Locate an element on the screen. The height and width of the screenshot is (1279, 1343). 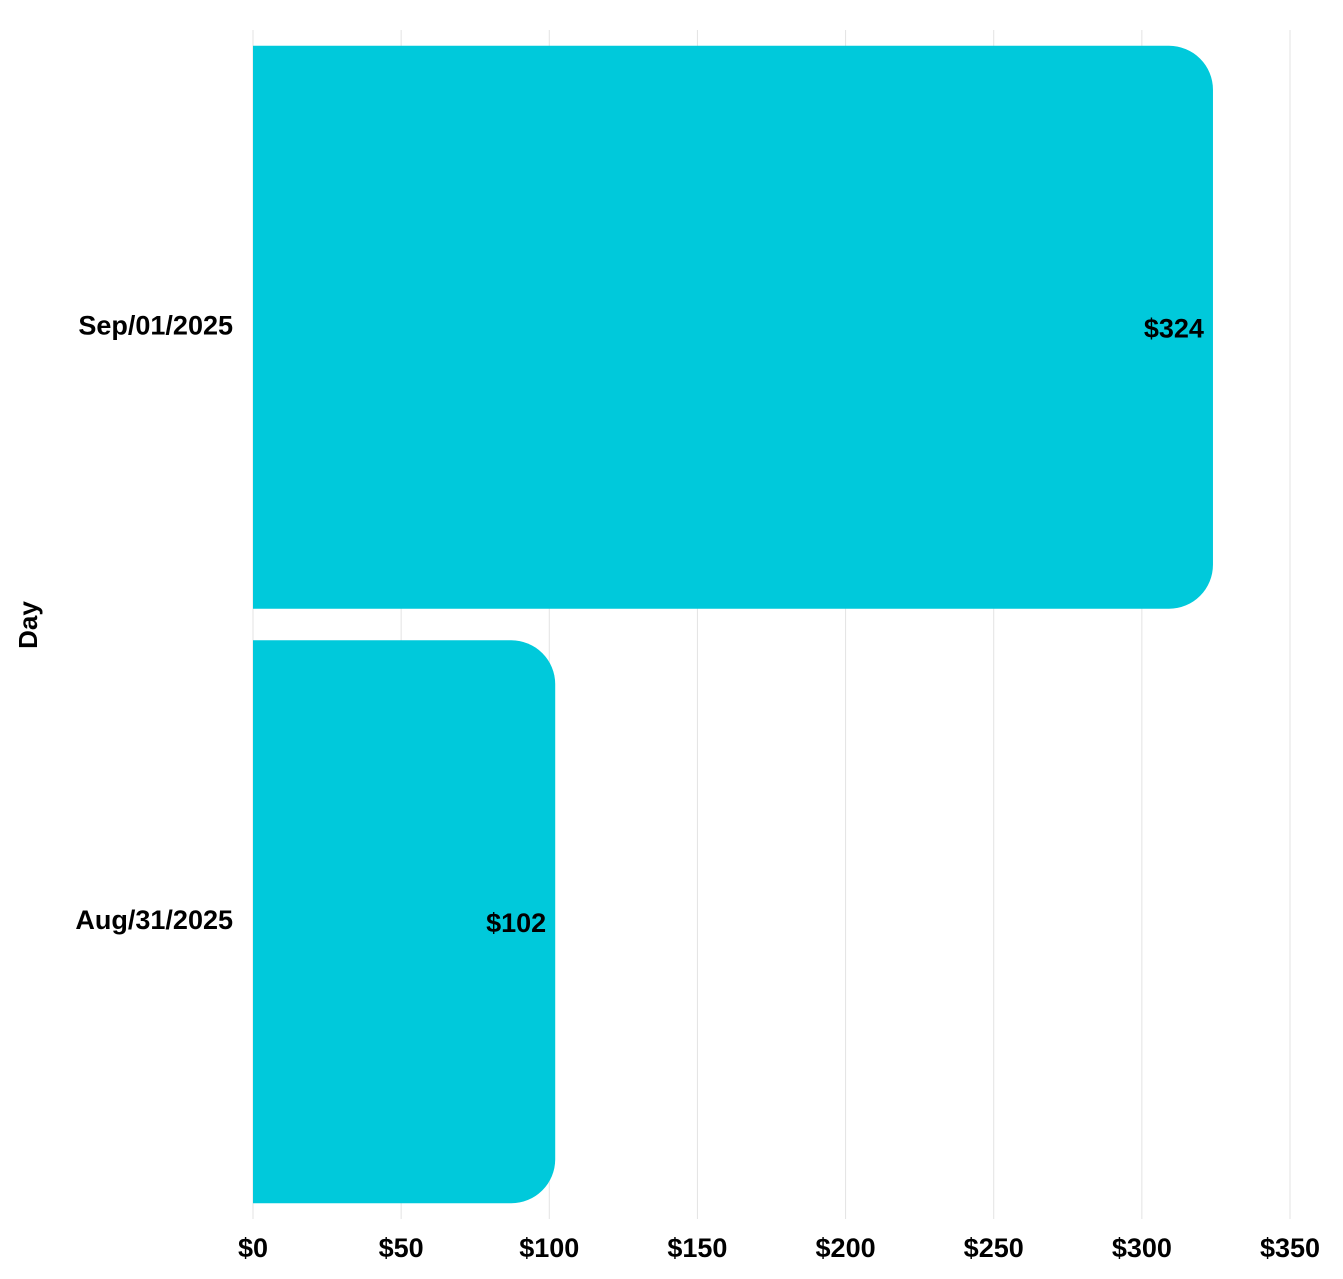
x-tick-label-4: $200 is located at coordinates (846, 1248).